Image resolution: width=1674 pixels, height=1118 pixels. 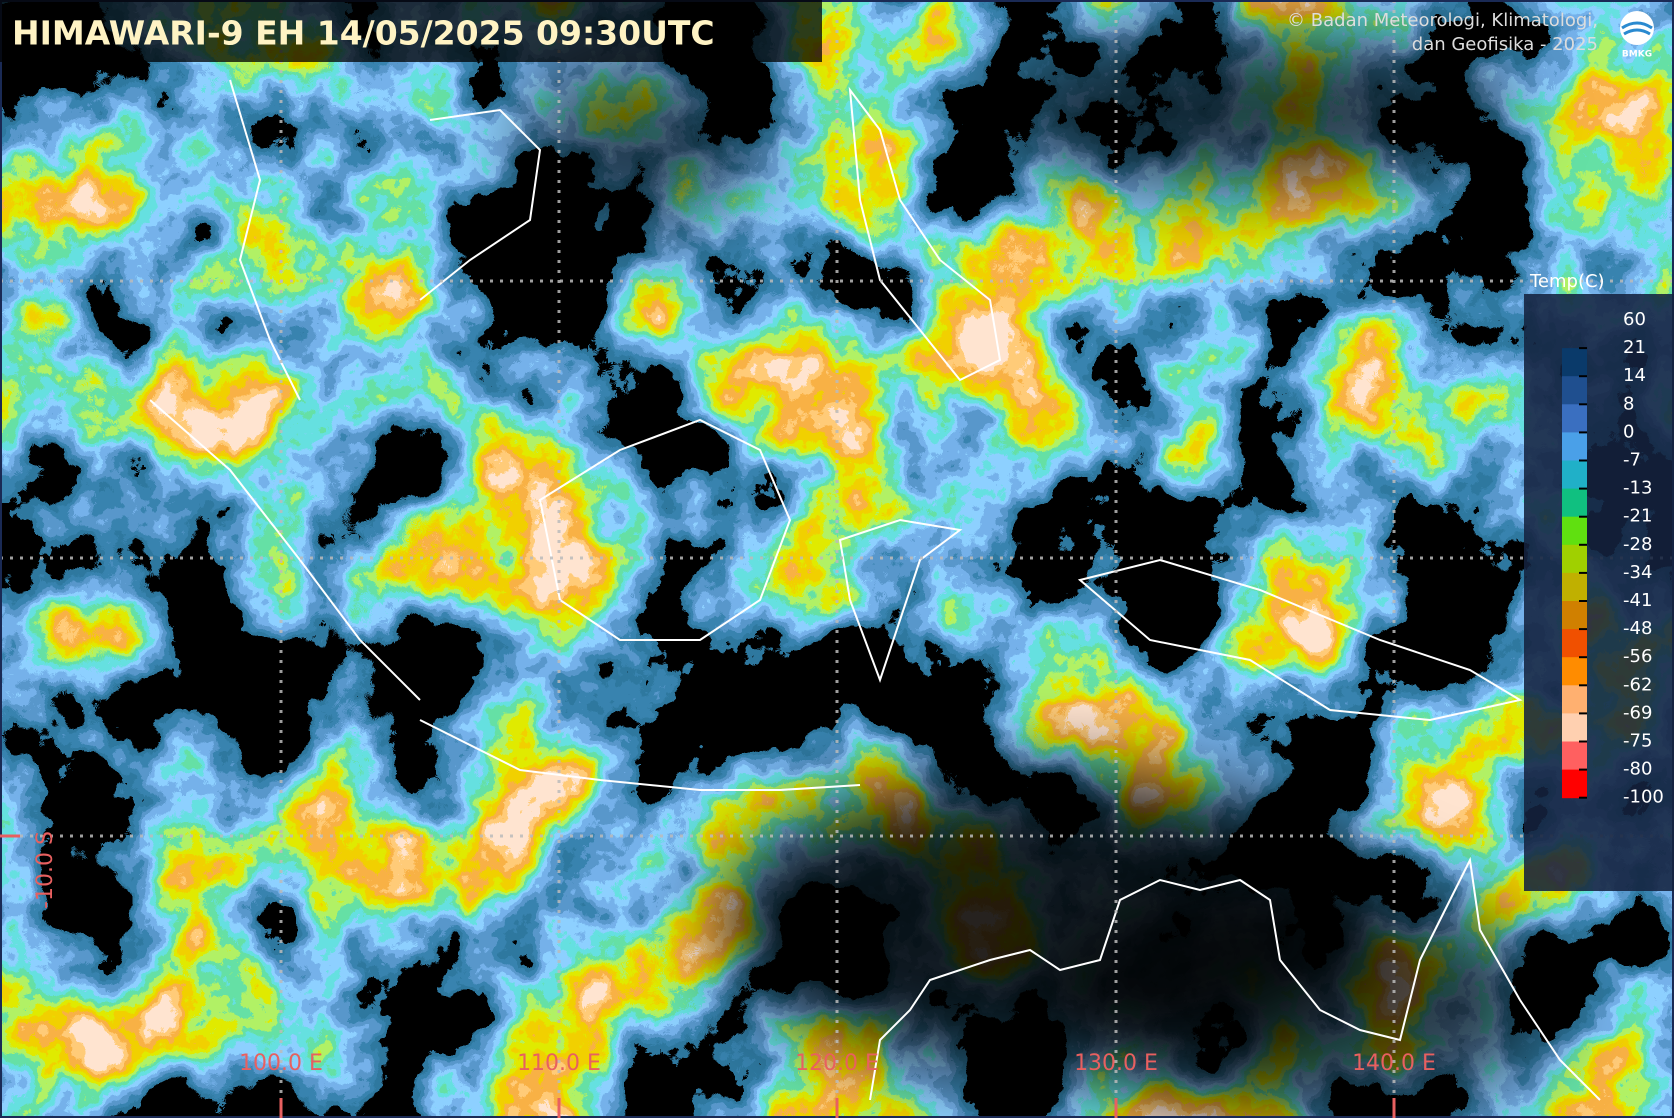 I want to click on longitude-label: 100.0 E, so click(x=281, y=1063).